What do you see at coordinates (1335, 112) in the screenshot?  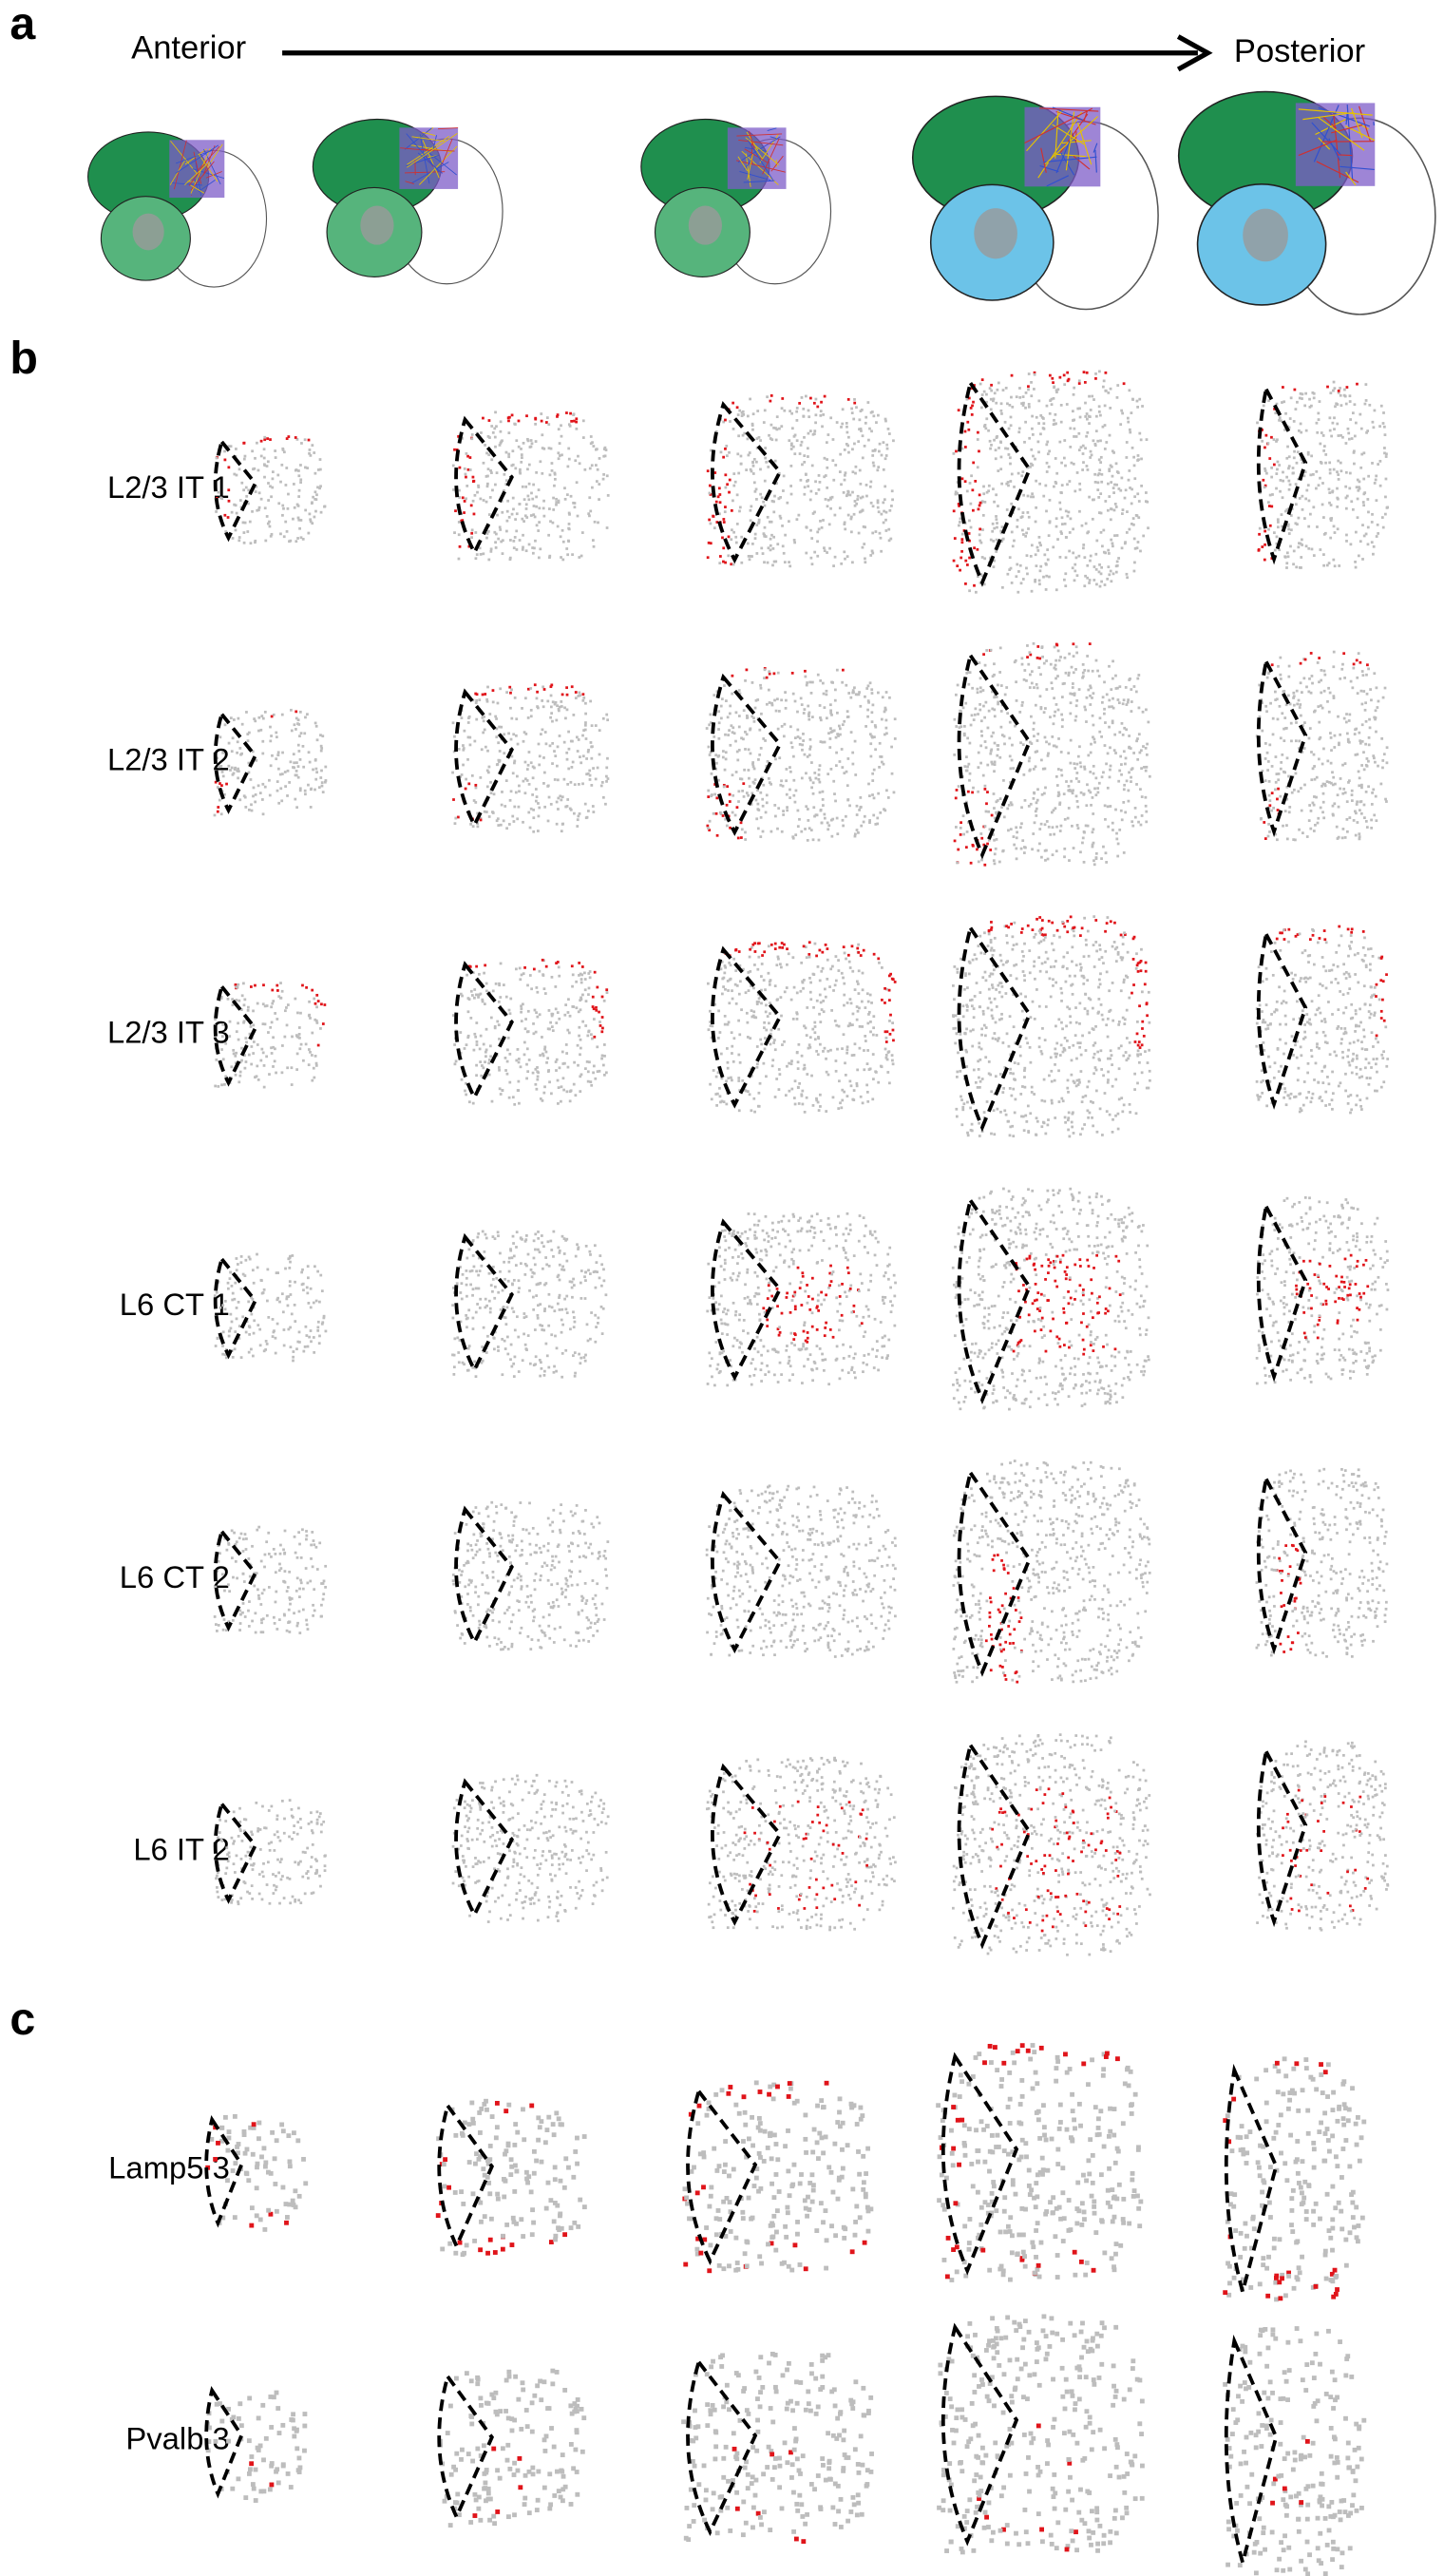 I see `fiber` at bounding box center [1335, 112].